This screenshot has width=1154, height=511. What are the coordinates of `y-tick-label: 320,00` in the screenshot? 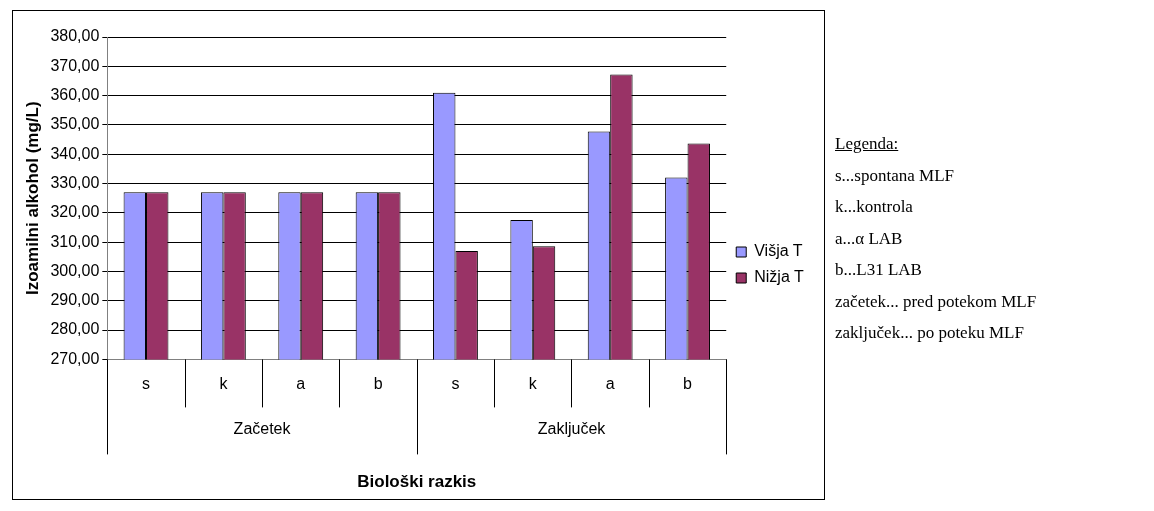 It's located at (75, 212).